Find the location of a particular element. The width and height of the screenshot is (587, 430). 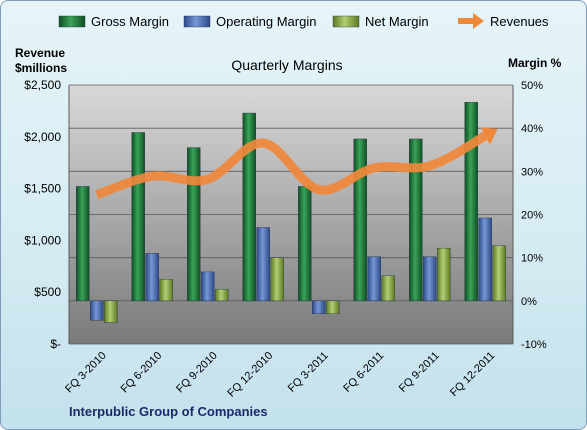

category-label: FQ 6-2011 is located at coordinates (363, 372).